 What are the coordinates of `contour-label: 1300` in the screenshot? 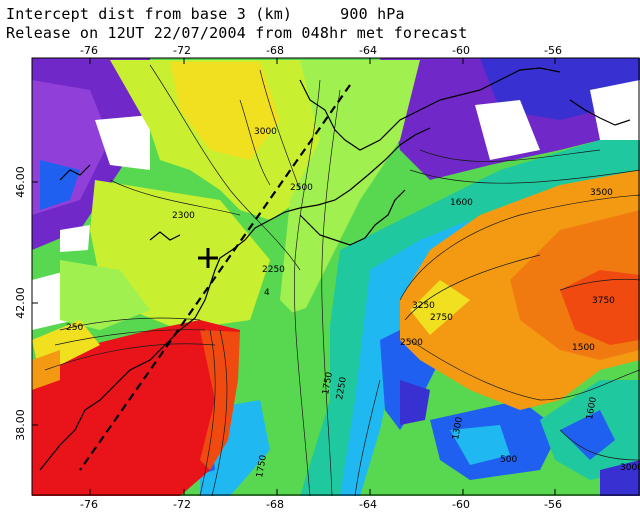 It's located at (458, 428).